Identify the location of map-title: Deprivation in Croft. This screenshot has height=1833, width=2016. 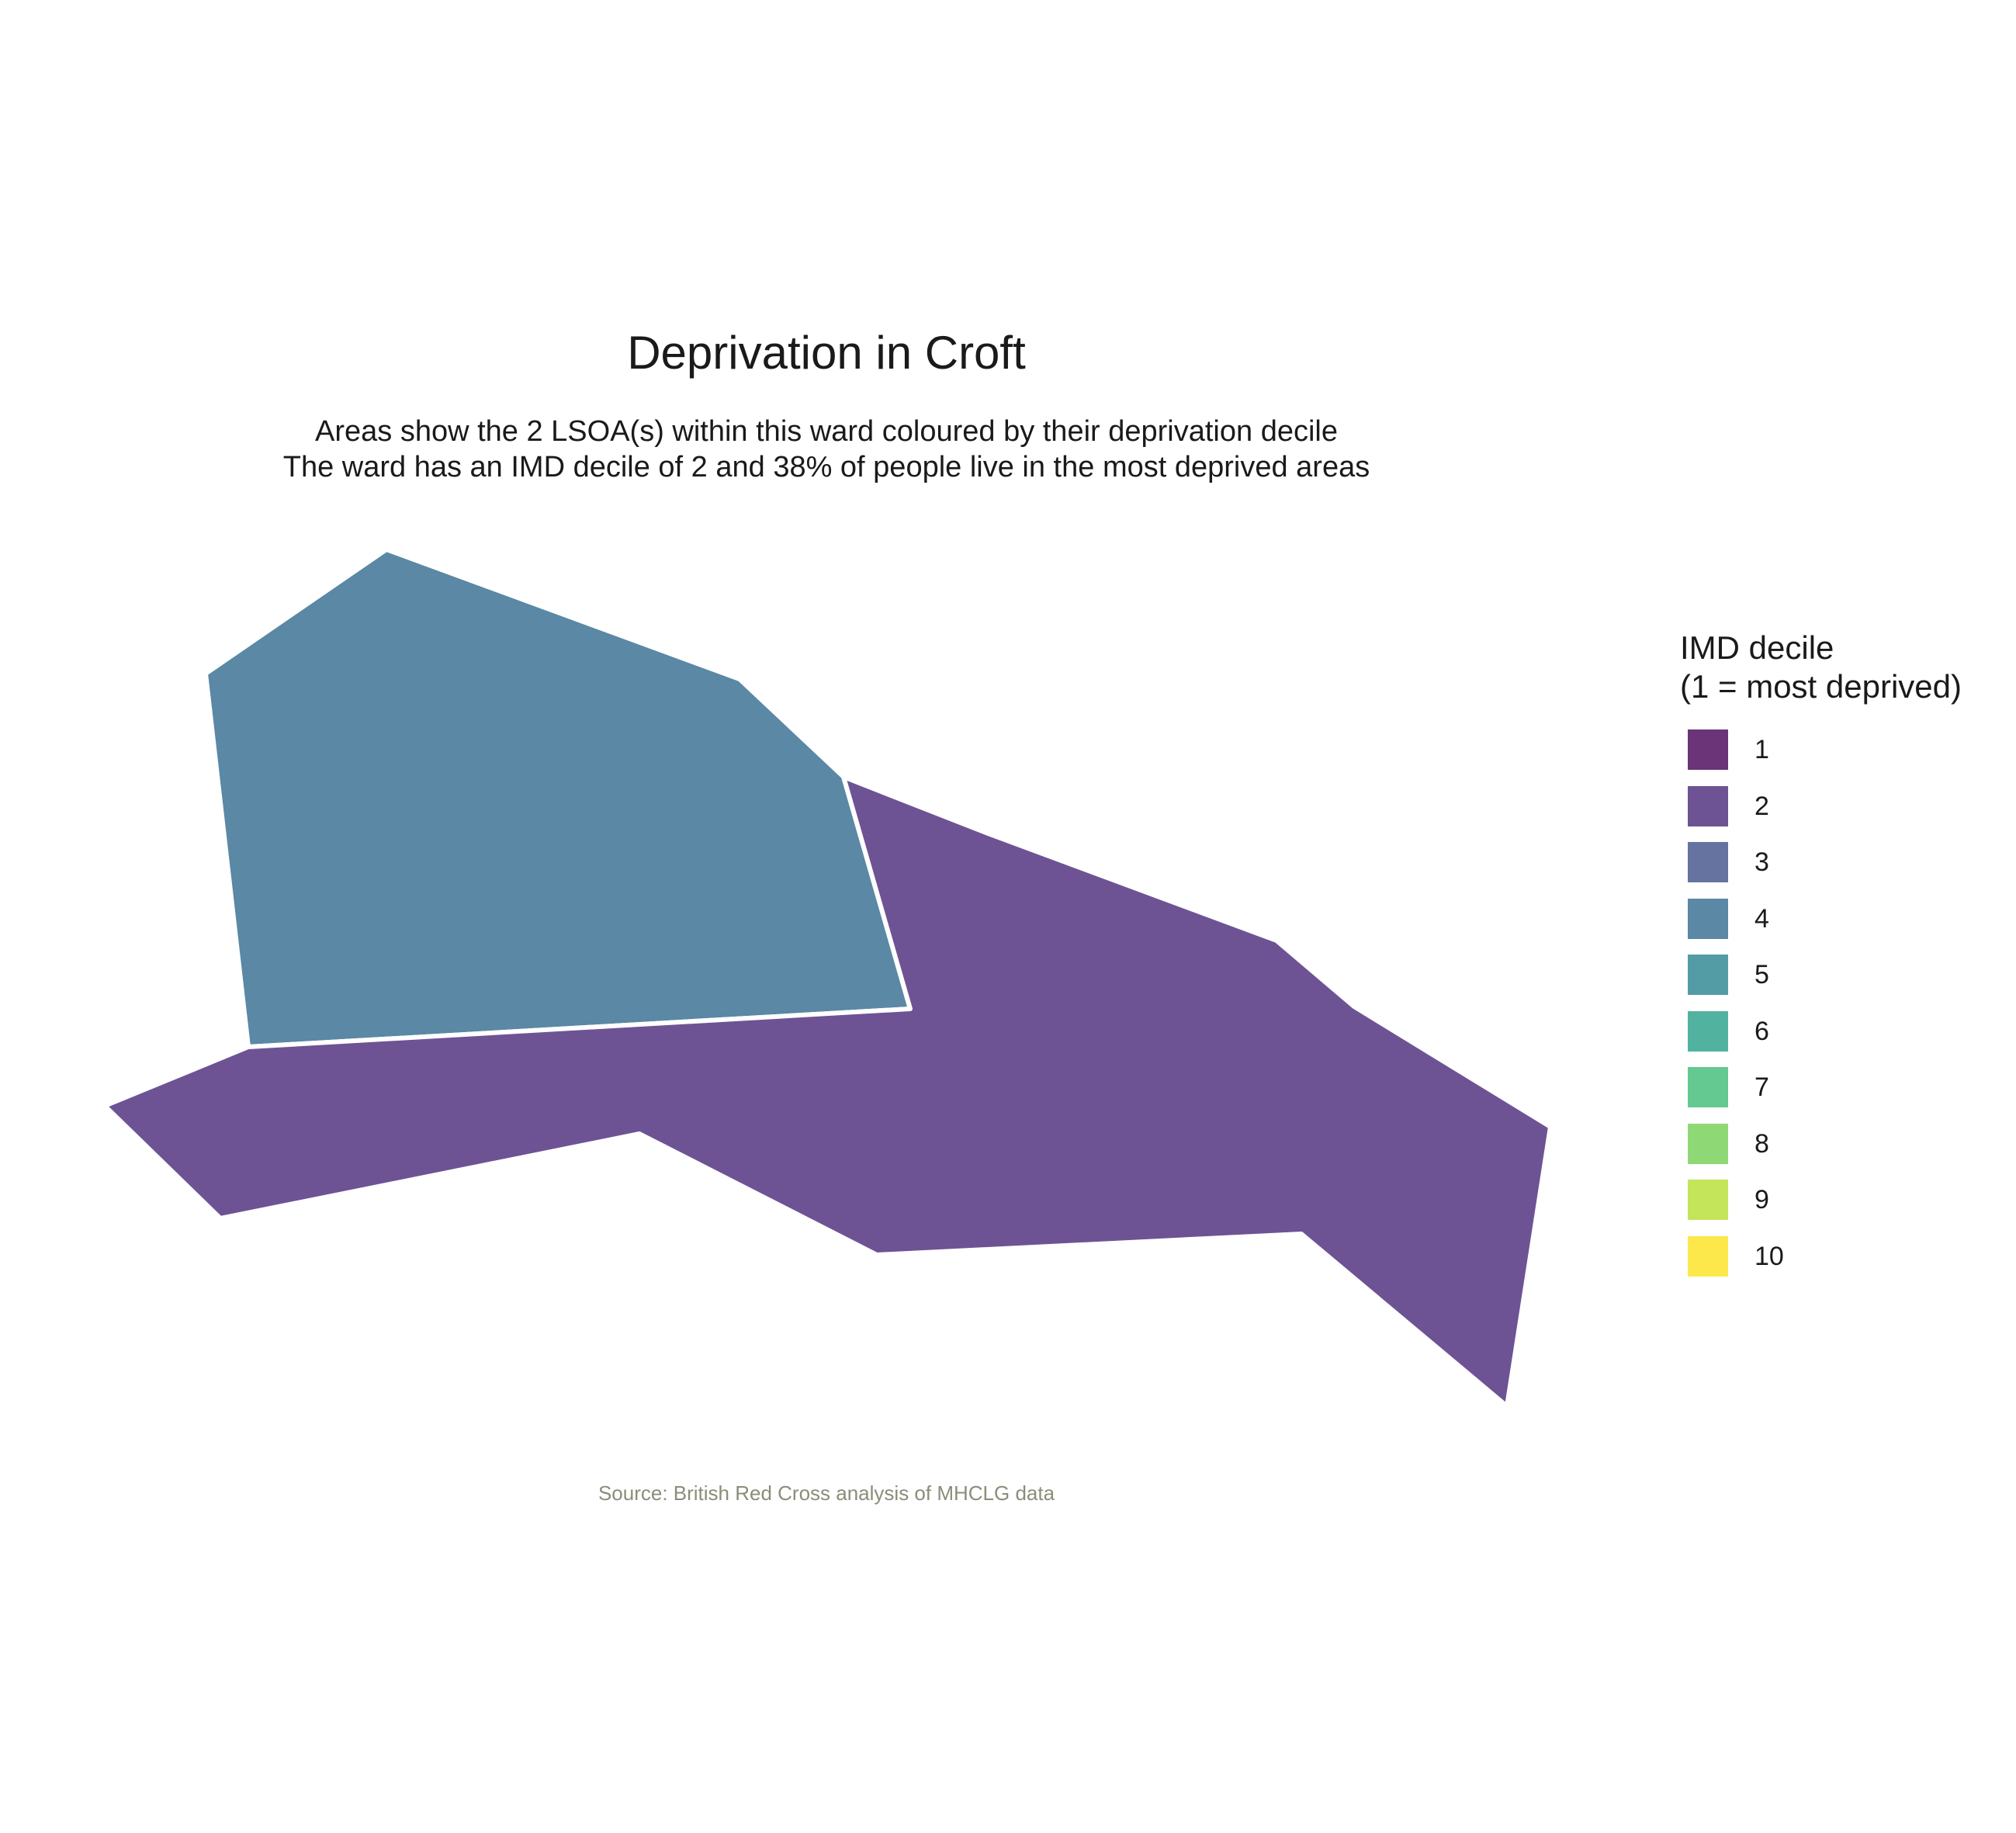
(827, 353).